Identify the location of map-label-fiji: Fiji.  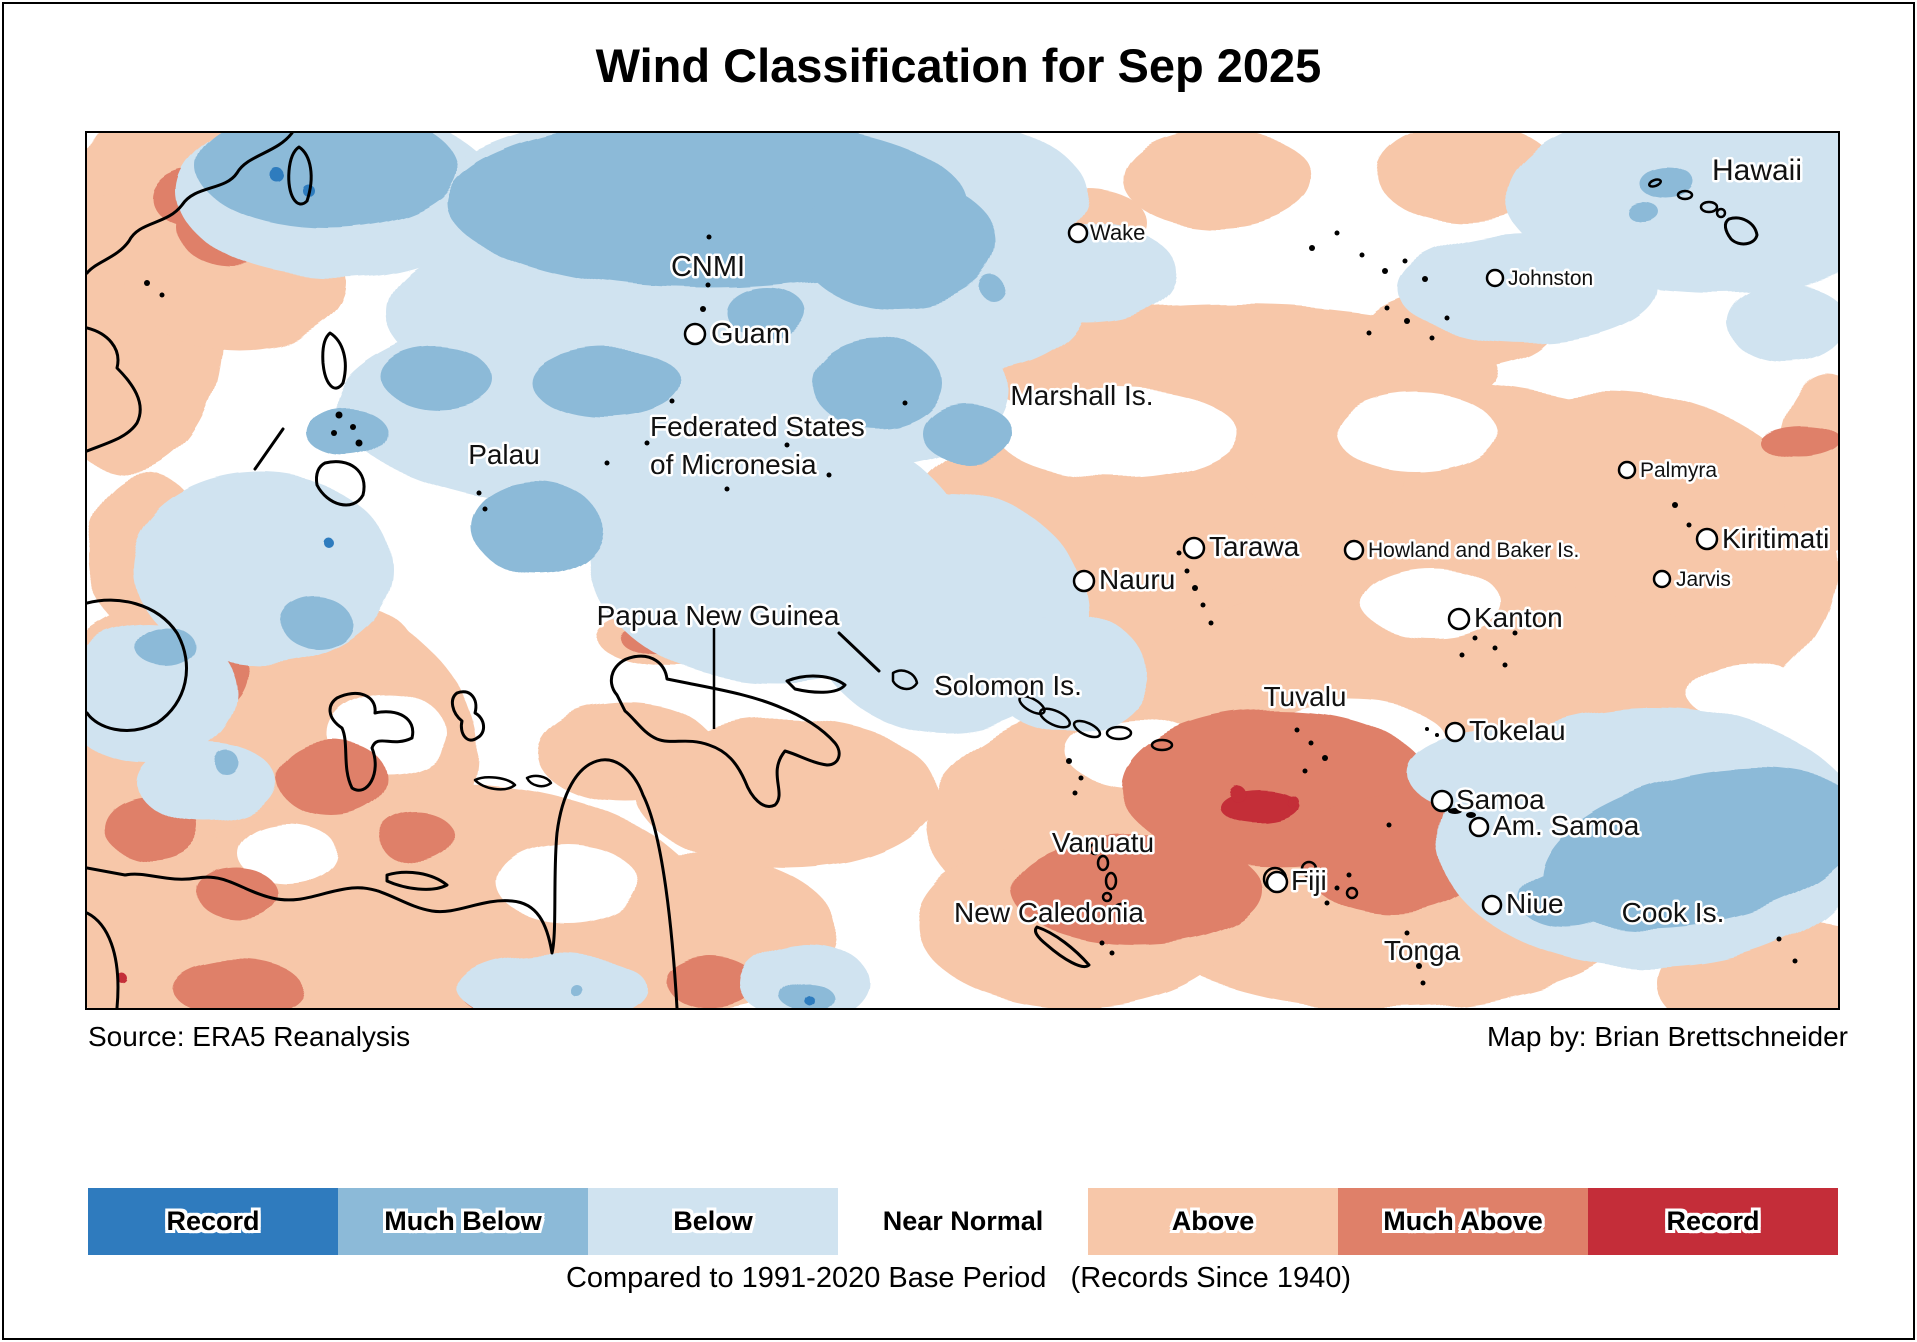
(1309, 880).